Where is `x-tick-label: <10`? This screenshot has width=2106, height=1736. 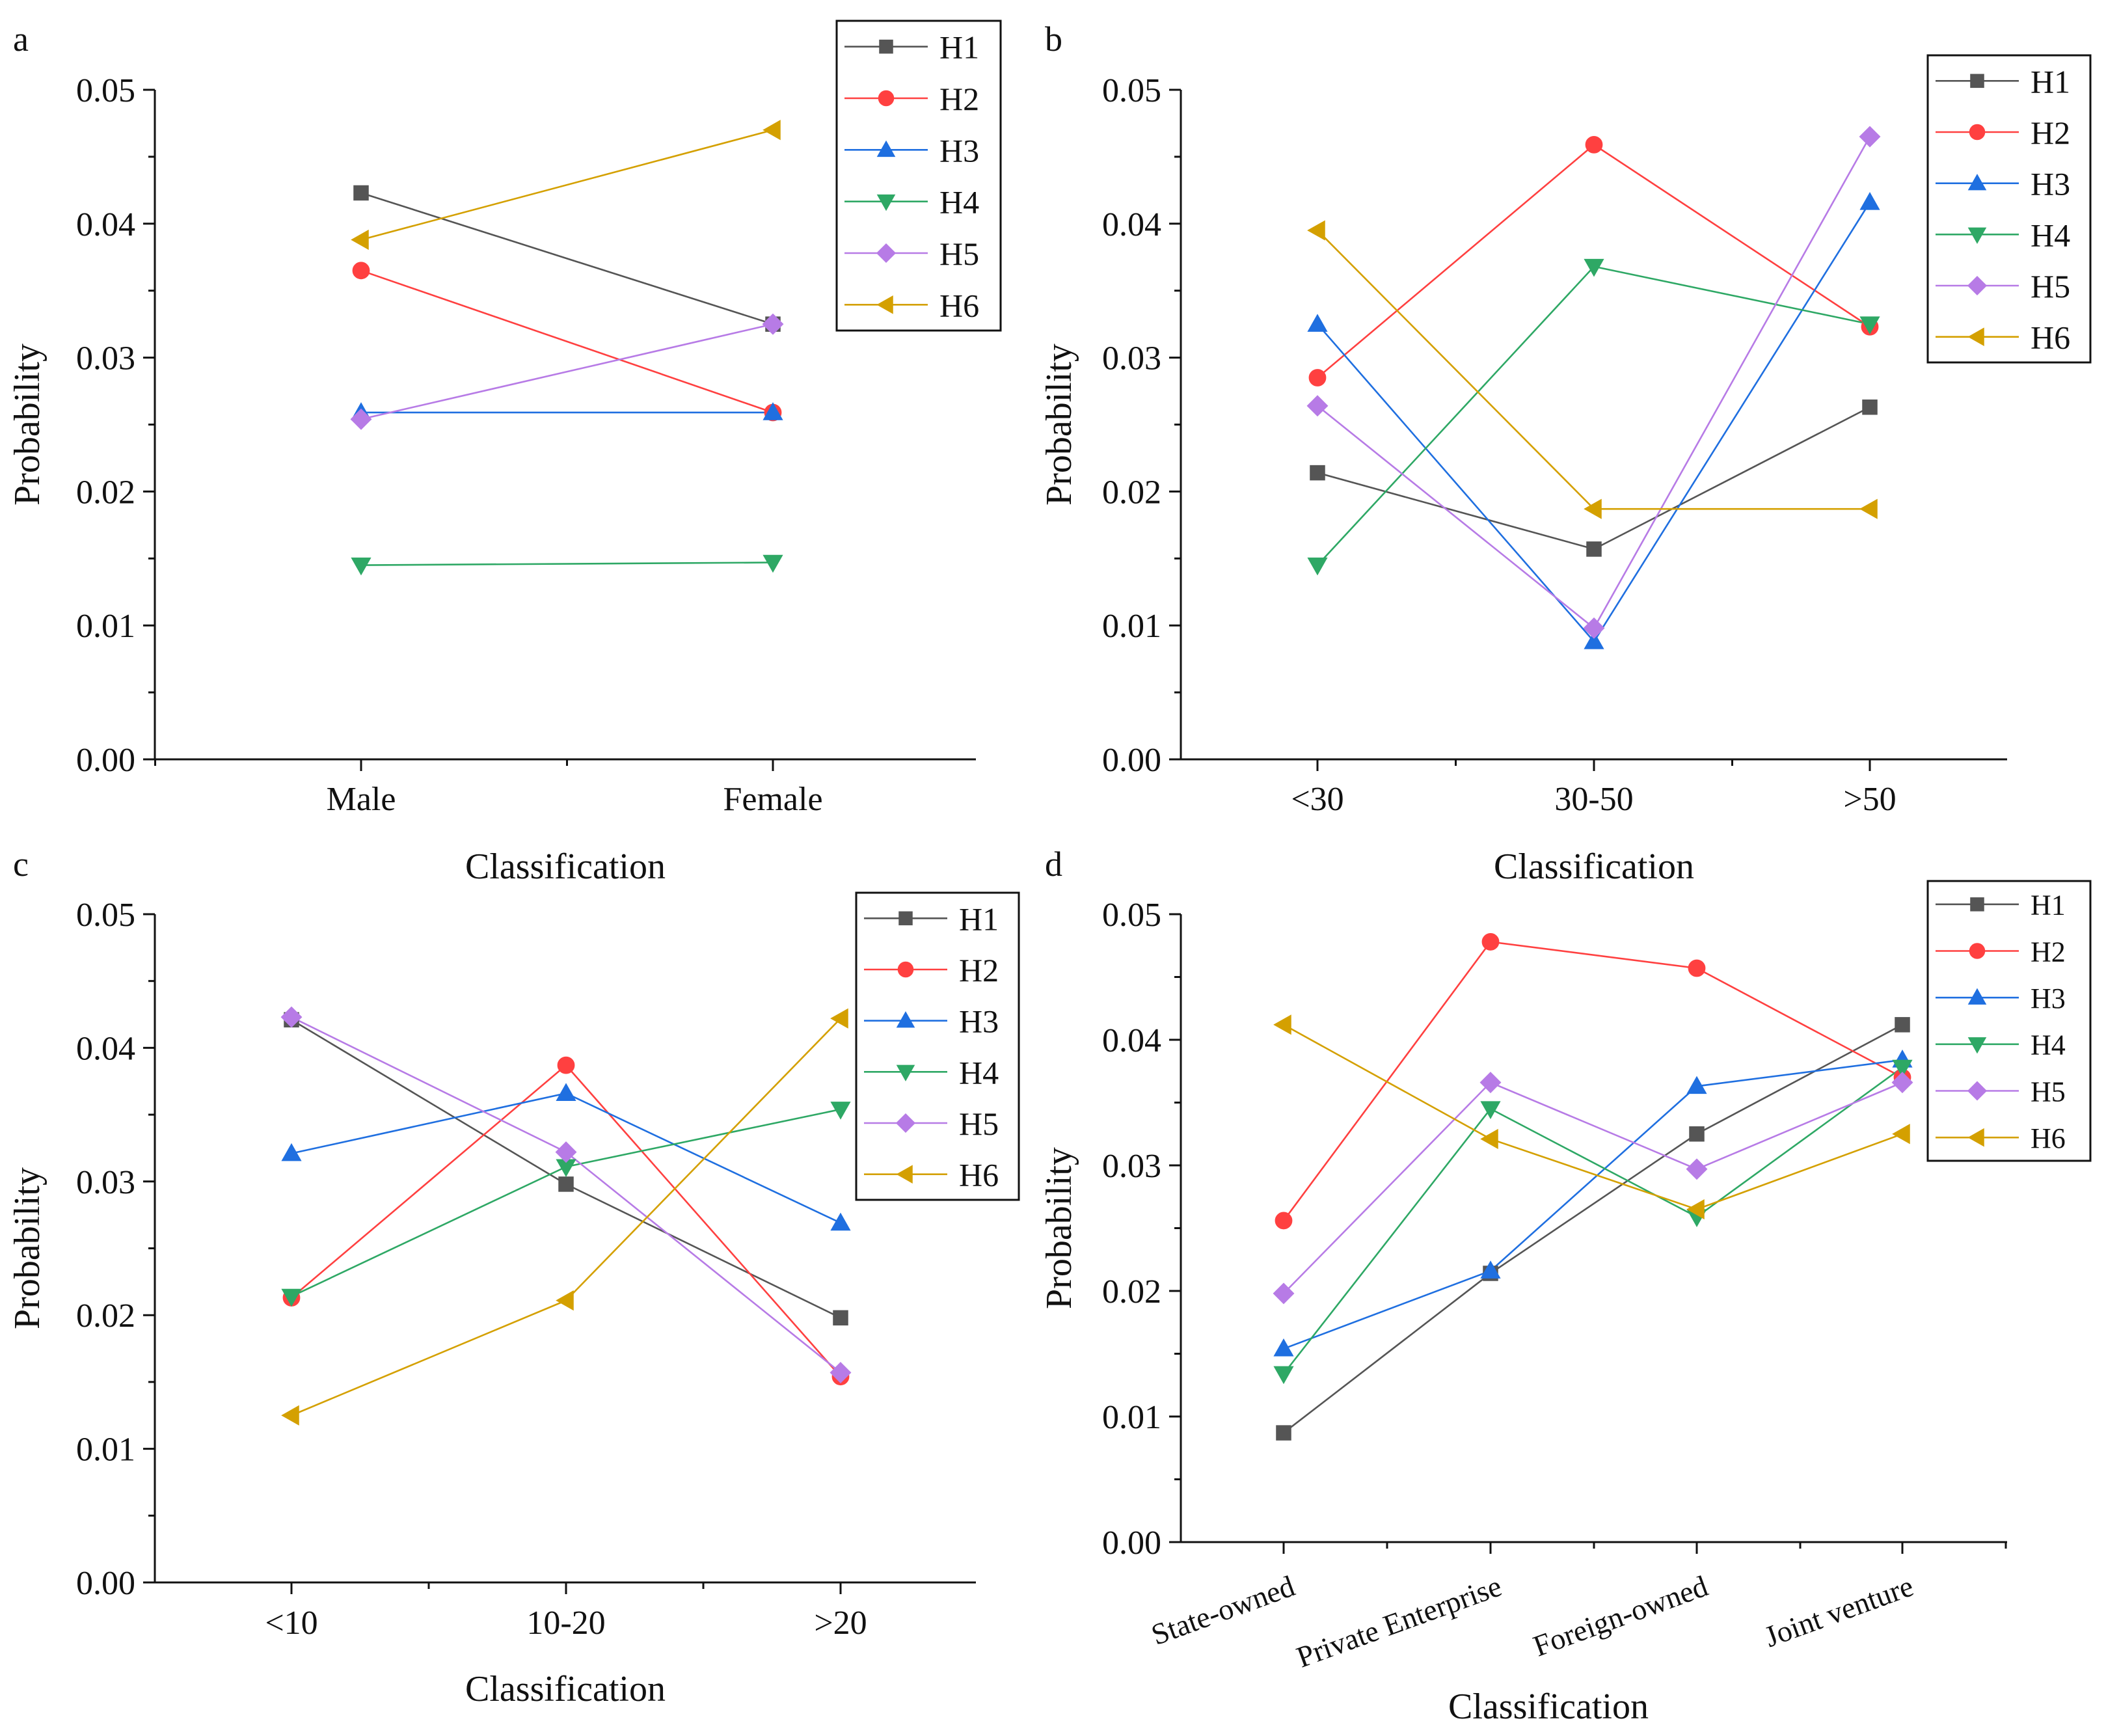 x-tick-label: <10 is located at coordinates (291, 1623).